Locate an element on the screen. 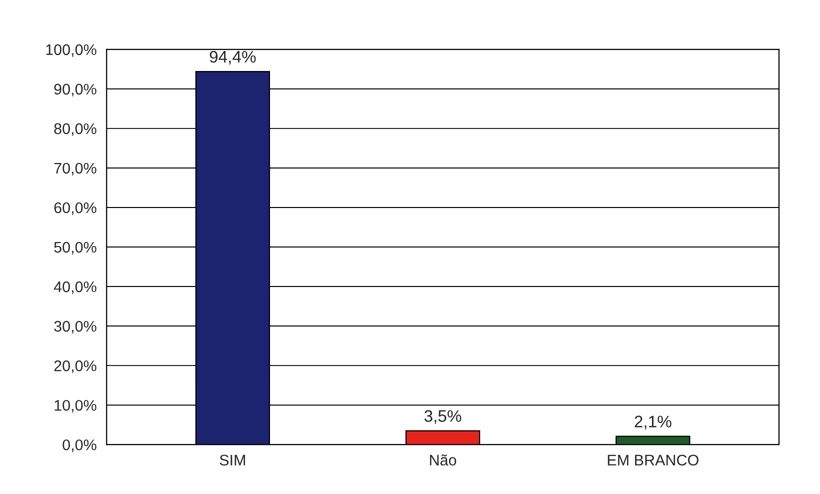 The image size is (820, 494). data-label: 2,1% is located at coordinates (653, 423).